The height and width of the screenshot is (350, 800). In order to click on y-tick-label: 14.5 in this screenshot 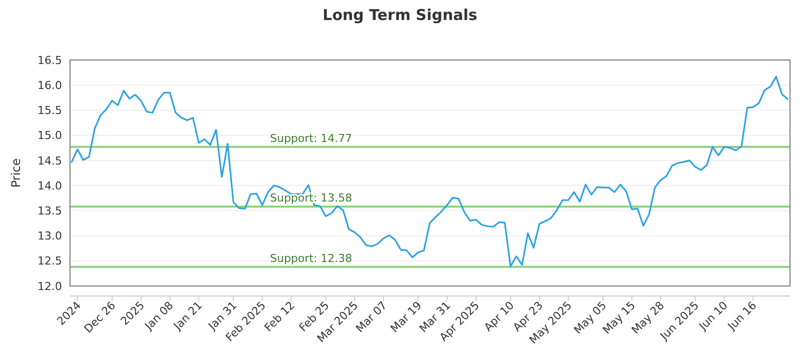, I will do `click(50, 161)`.